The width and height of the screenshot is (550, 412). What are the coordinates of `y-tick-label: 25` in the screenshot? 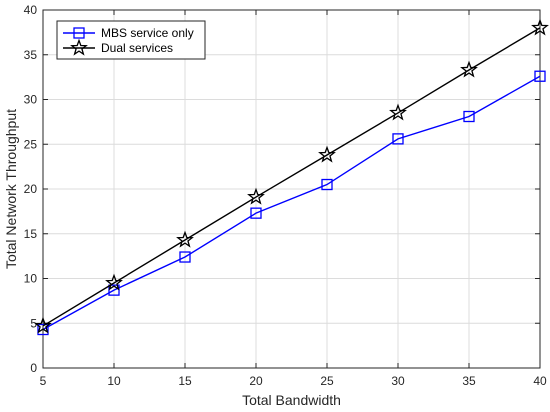 It's located at (31, 144).